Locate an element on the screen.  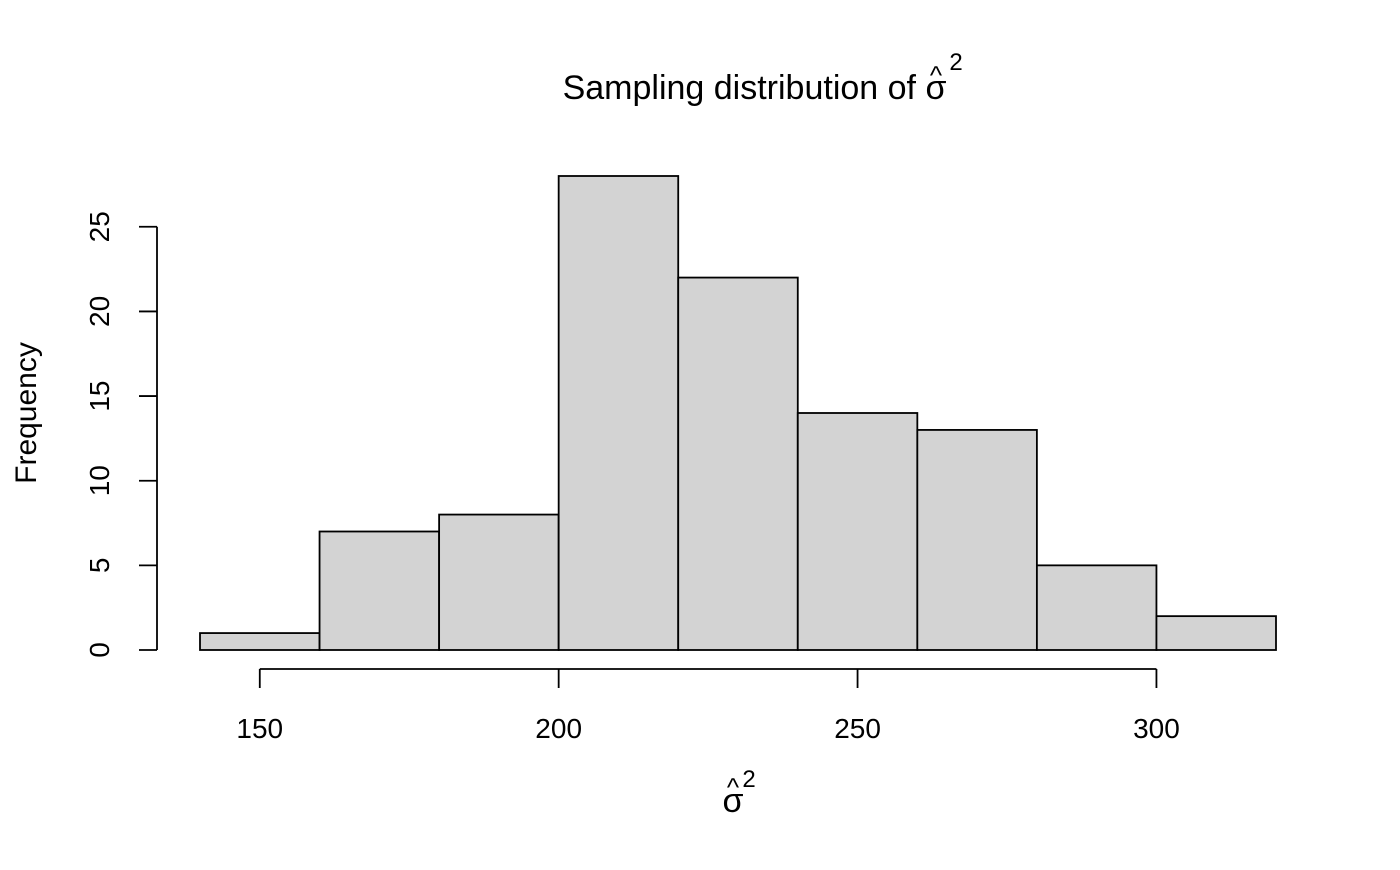
y-tick-label: 20 is located at coordinates (99, 311).